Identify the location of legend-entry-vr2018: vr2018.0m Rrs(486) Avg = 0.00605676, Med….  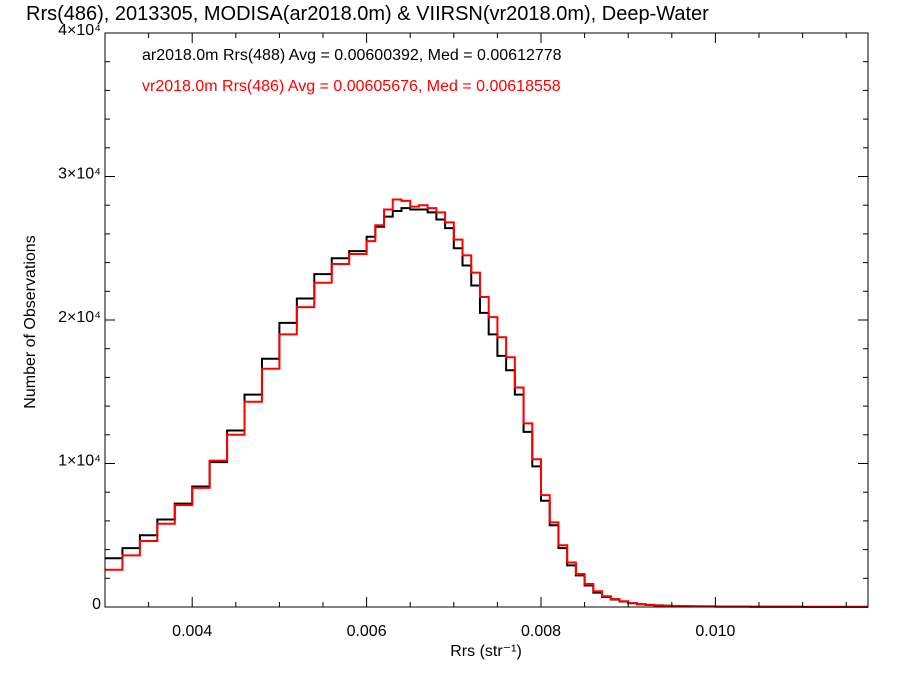
(351, 86).